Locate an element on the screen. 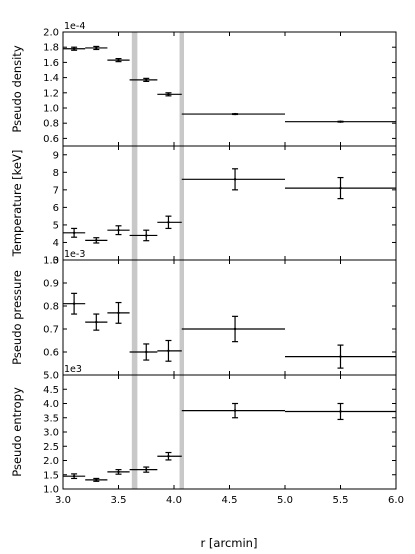 This screenshot has height=554, width=415. y-tick-label: 1.4 is located at coordinates (51, 78).